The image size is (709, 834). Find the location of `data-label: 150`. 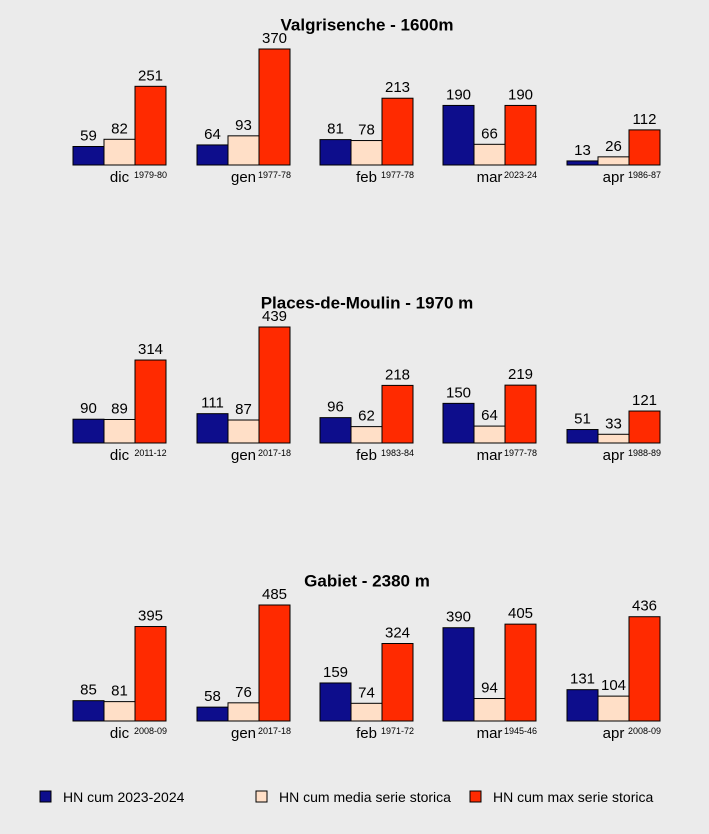

data-label: 150 is located at coordinates (458, 392).